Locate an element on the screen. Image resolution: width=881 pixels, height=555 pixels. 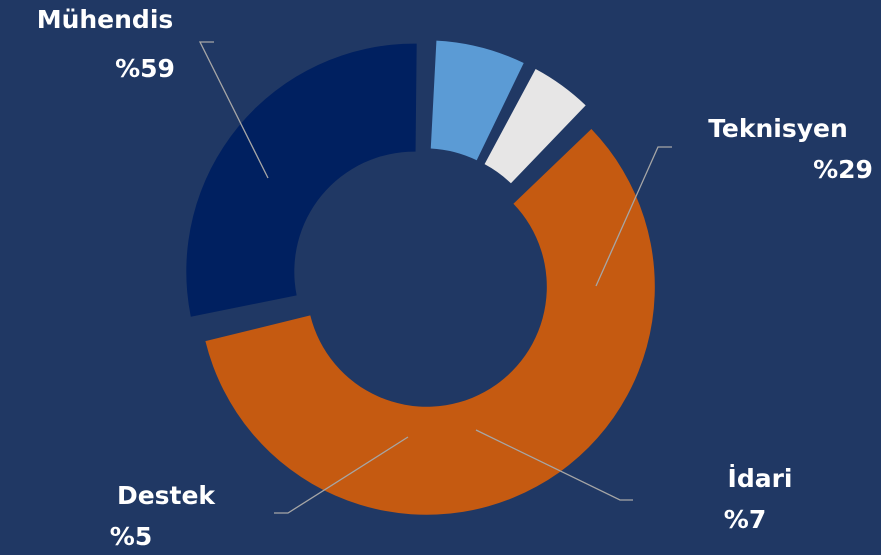
slice-name-label-2: İdari is located at coordinates (760, 478).